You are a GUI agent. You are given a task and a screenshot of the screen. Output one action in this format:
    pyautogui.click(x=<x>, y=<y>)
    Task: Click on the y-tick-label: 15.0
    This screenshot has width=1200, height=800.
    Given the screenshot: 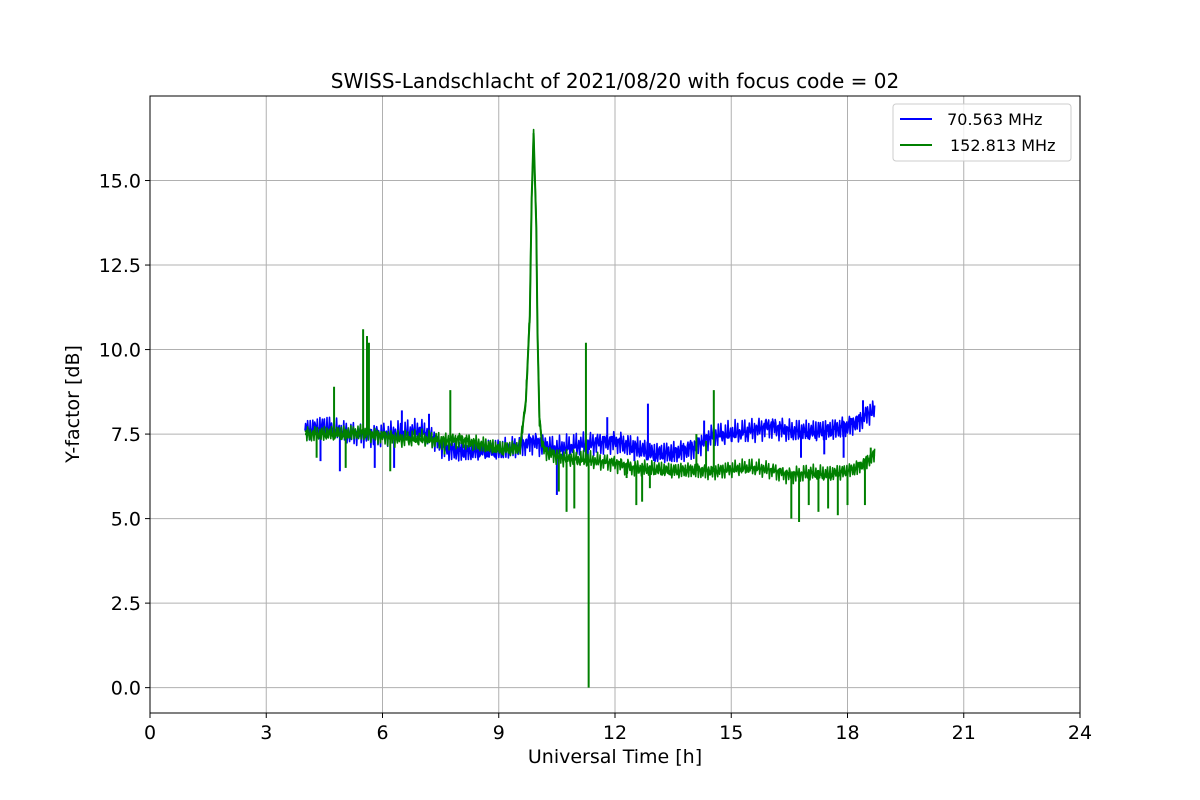 What is the action you would take?
    pyautogui.click(x=120, y=182)
    